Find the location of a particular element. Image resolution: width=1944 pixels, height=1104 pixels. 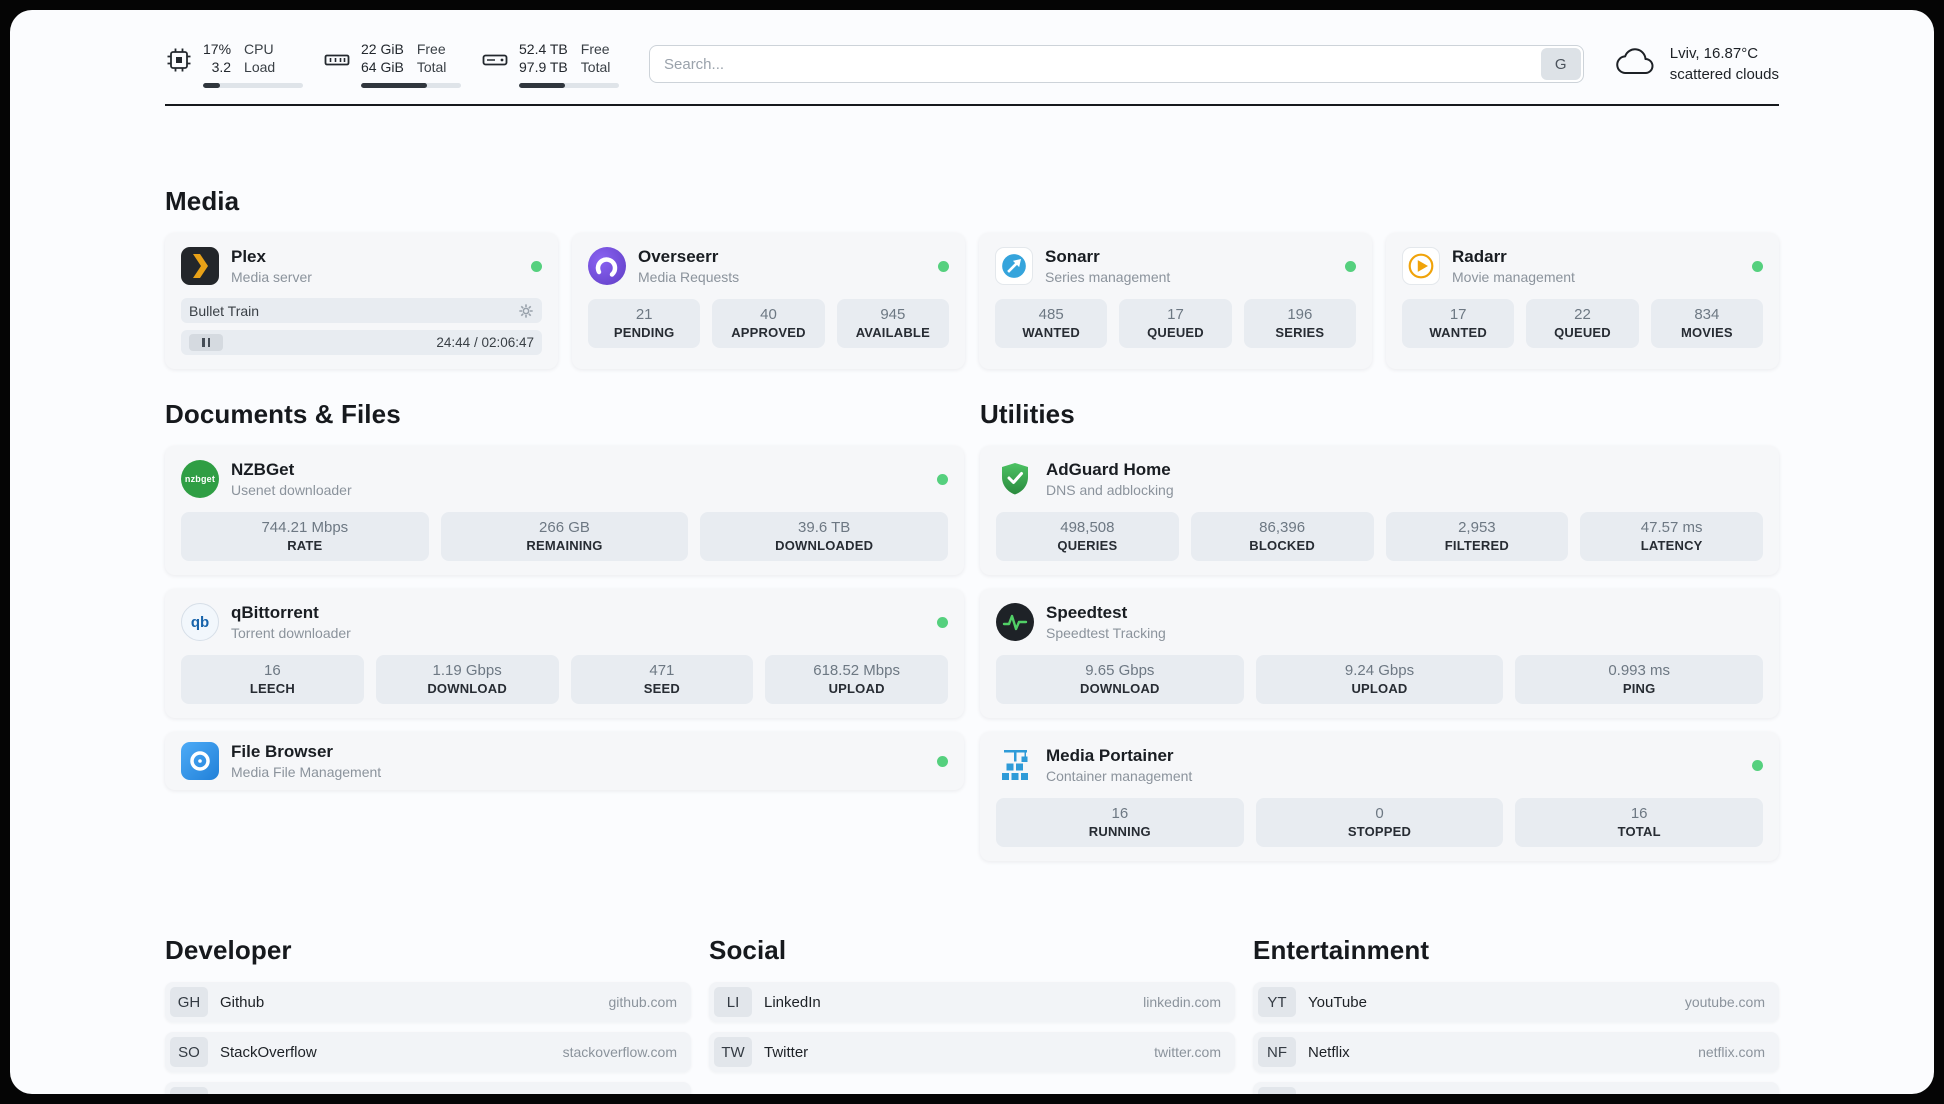

search-input is located at coordinates (1116, 64).